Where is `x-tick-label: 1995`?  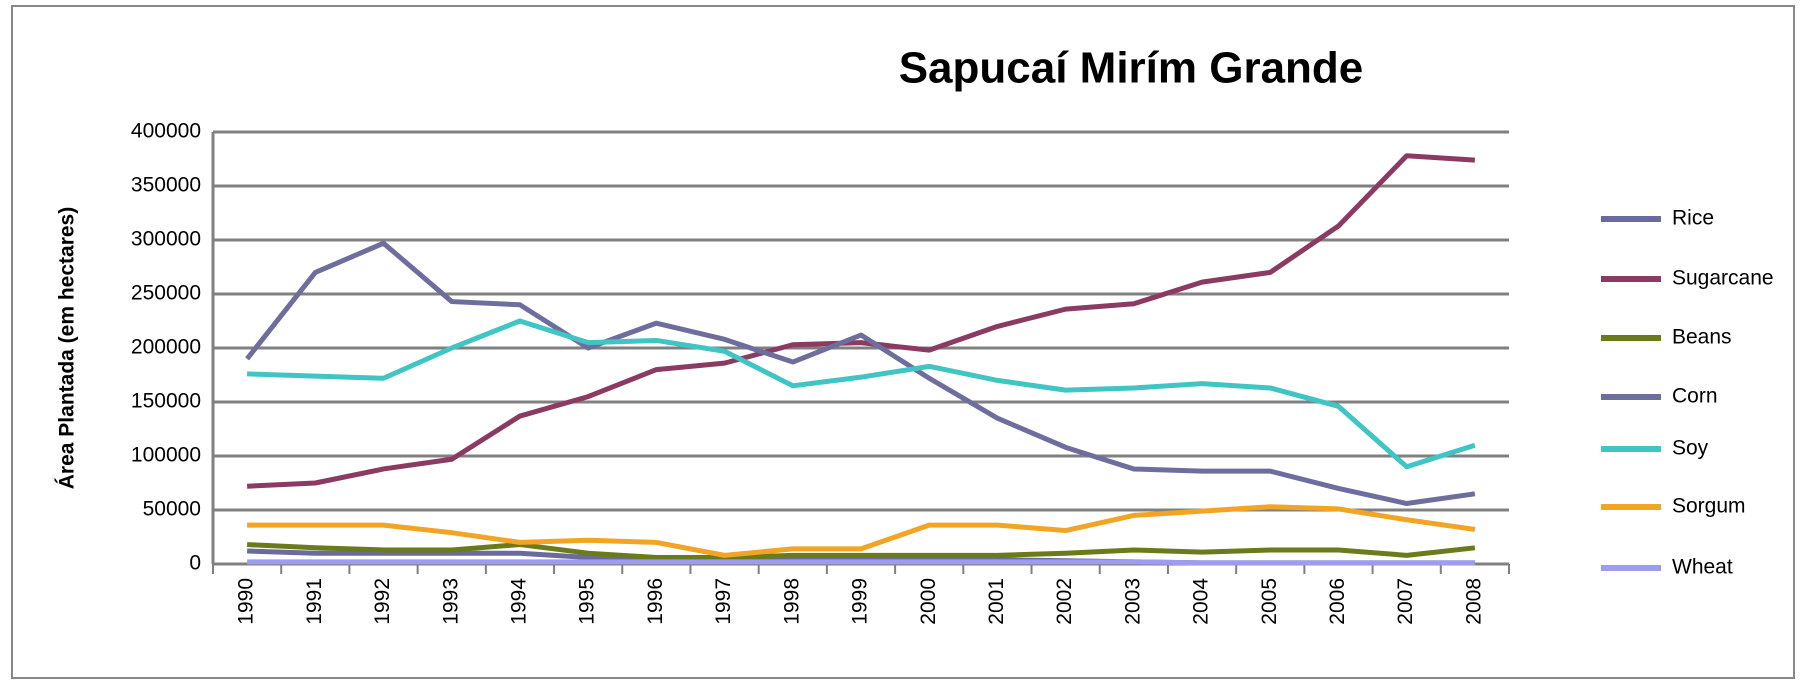 x-tick-label: 1995 is located at coordinates (587, 601).